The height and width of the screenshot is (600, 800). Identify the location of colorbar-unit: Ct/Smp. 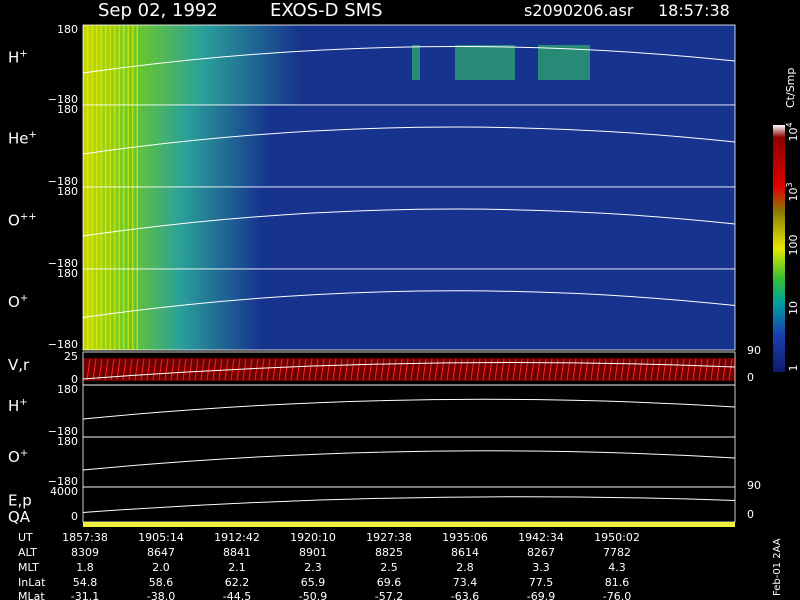
(790, 88).